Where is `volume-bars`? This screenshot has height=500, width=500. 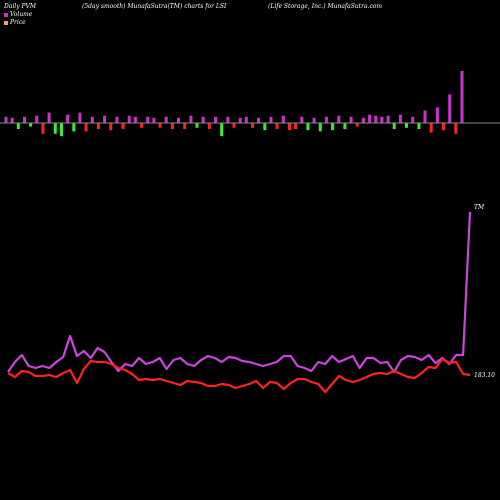
volume-bars is located at coordinates (234, 104).